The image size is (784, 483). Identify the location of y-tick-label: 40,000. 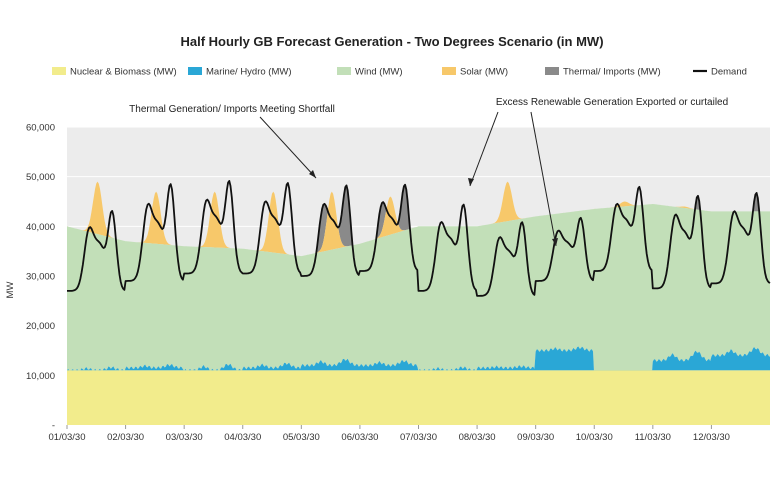
(40, 227).